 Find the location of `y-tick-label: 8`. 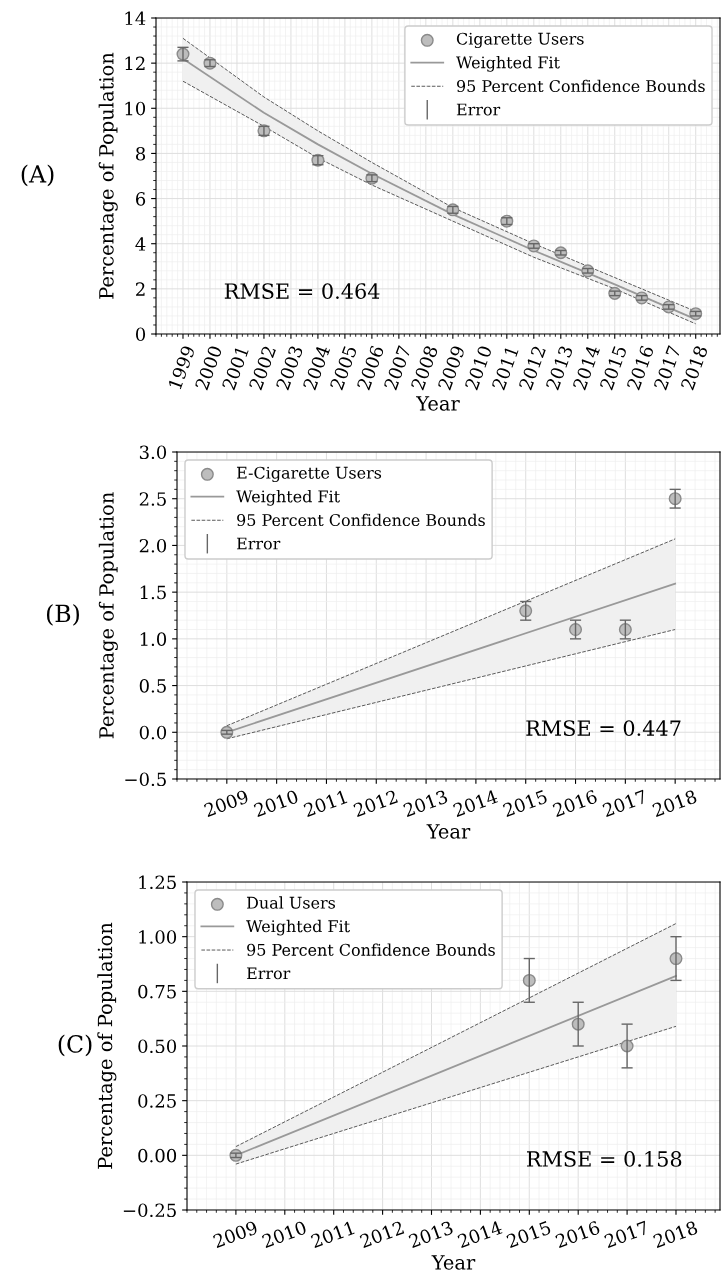

y-tick-label: 8 is located at coordinates (141, 153).